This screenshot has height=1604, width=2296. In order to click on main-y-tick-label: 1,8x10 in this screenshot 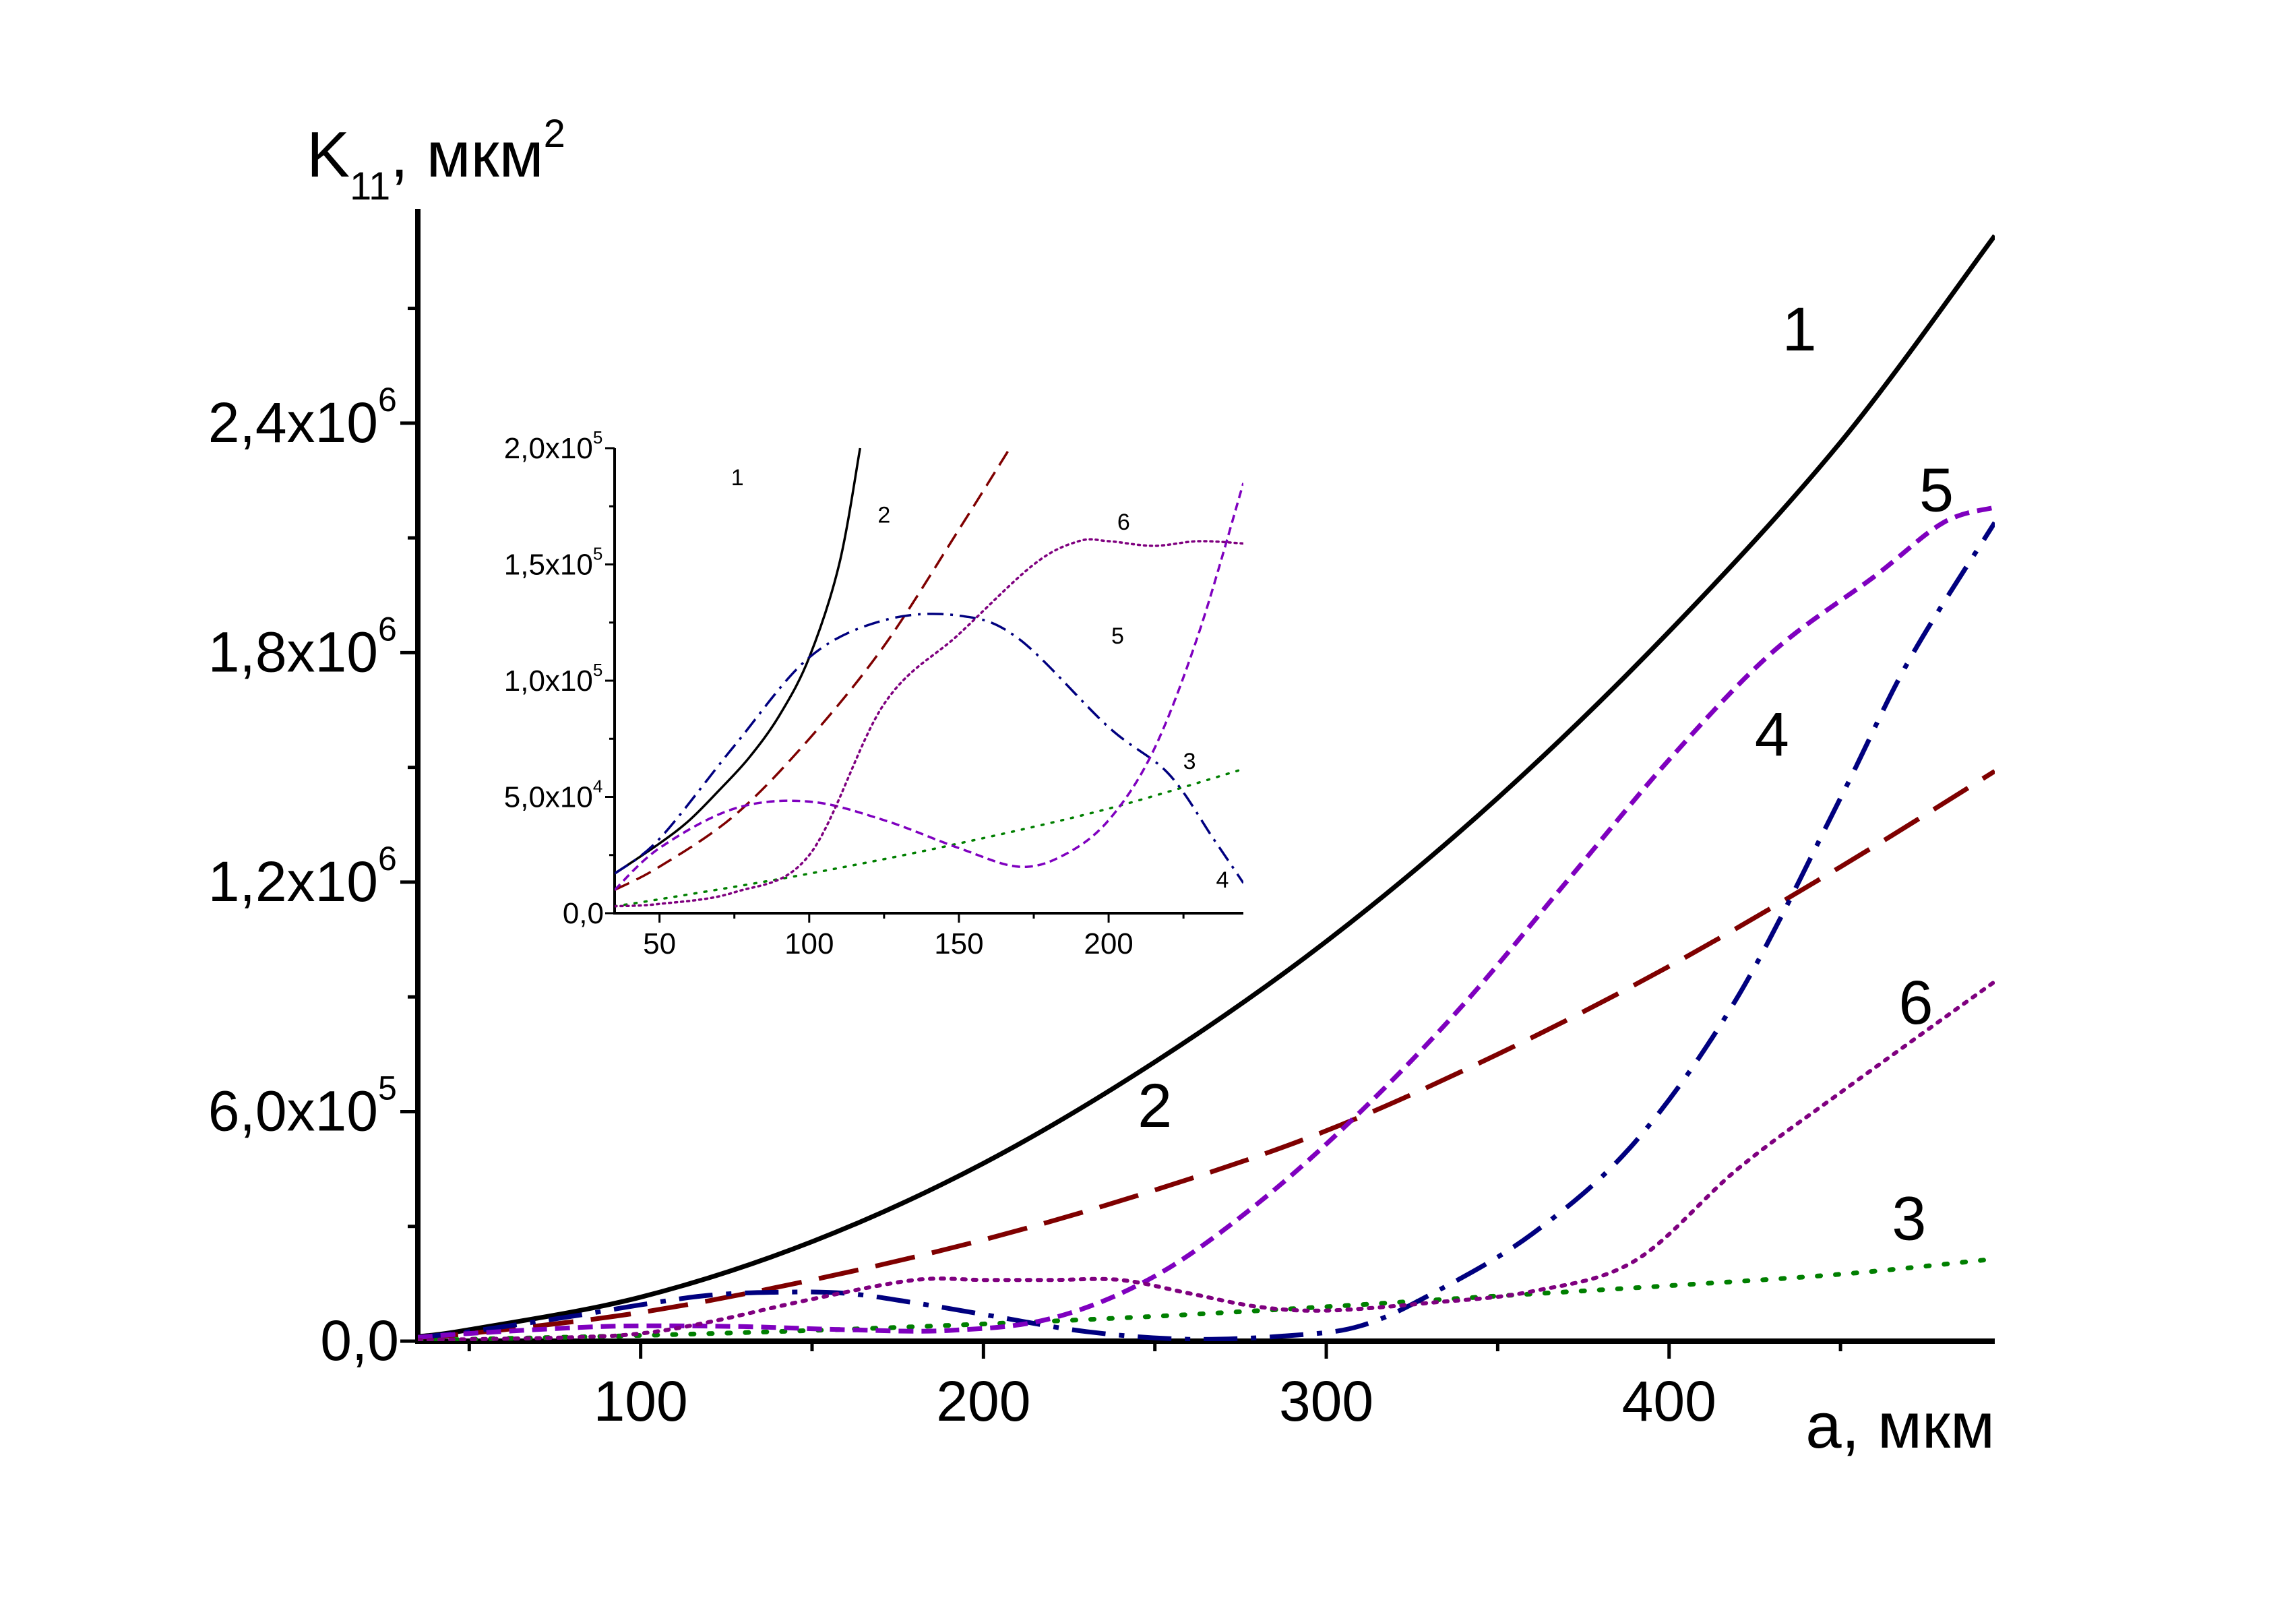, I will do `click(293, 652)`.